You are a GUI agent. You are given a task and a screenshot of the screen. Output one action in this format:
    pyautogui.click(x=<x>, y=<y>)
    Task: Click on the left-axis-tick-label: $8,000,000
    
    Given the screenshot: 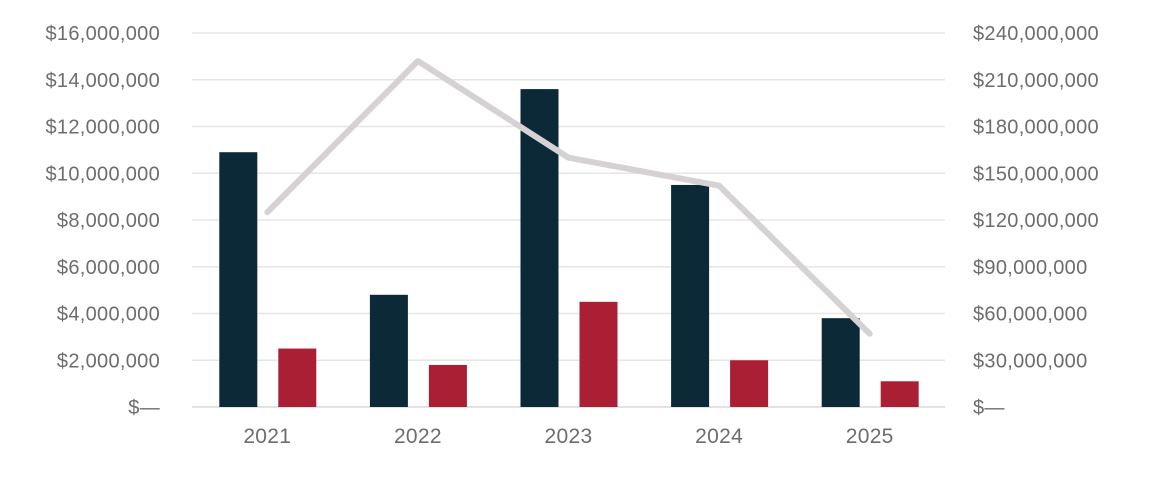 What is the action you would take?
    pyautogui.click(x=108, y=221)
    